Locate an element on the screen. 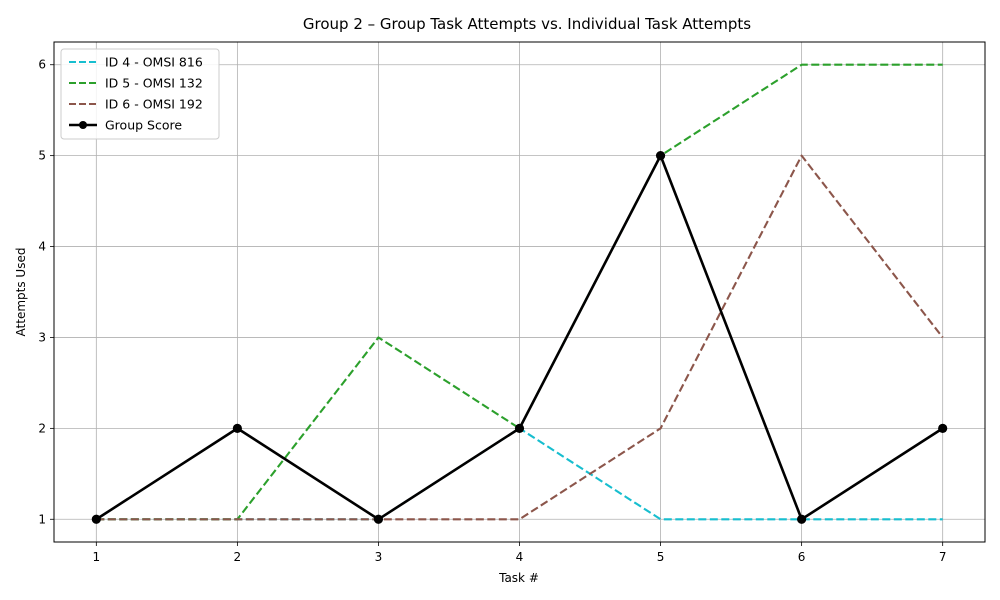 The height and width of the screenshot is (600, 1000). y-tick-label: 5 is located at coordinates (42, 156).